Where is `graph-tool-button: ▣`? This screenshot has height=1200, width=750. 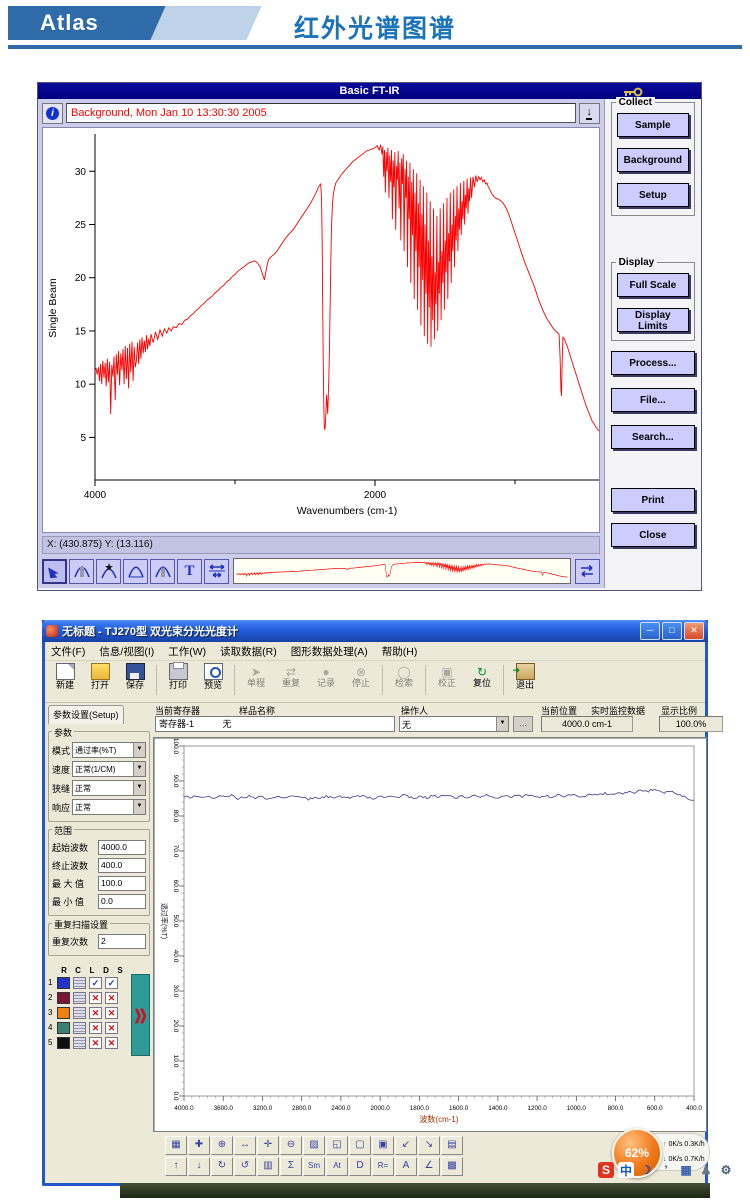
graph-tool-button: ▣ is located at coordinates (383, 1145).